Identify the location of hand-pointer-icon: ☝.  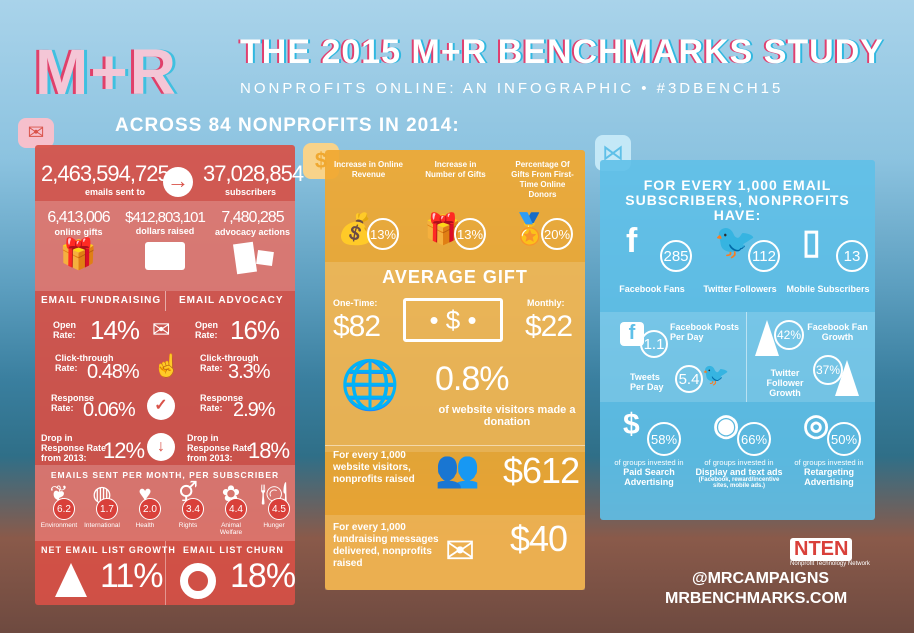
(167, 365).